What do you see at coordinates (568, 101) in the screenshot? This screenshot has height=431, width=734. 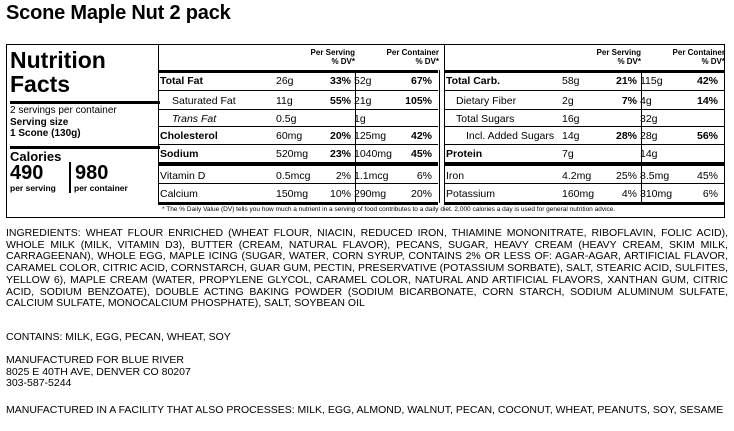 I see `amount-per-serving: 2g` at bounding box center [568, 101].